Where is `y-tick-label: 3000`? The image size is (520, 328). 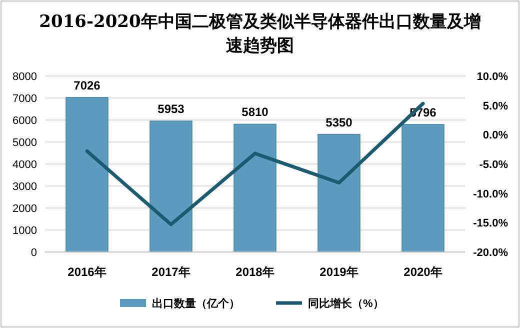 y-tick-label: 3000 is located at coordinates (24, 187).